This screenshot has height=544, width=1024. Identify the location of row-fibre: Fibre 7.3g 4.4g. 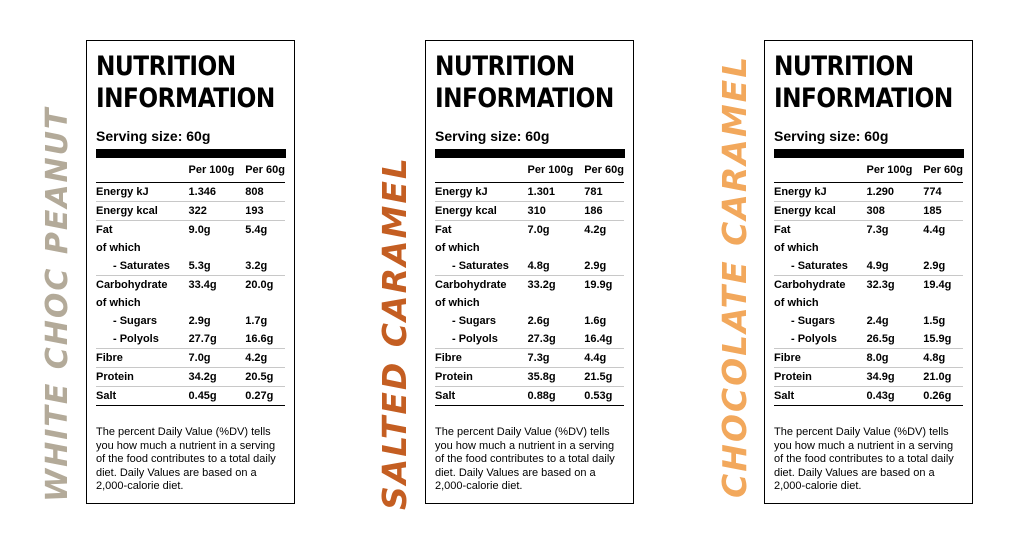
(529, 358).